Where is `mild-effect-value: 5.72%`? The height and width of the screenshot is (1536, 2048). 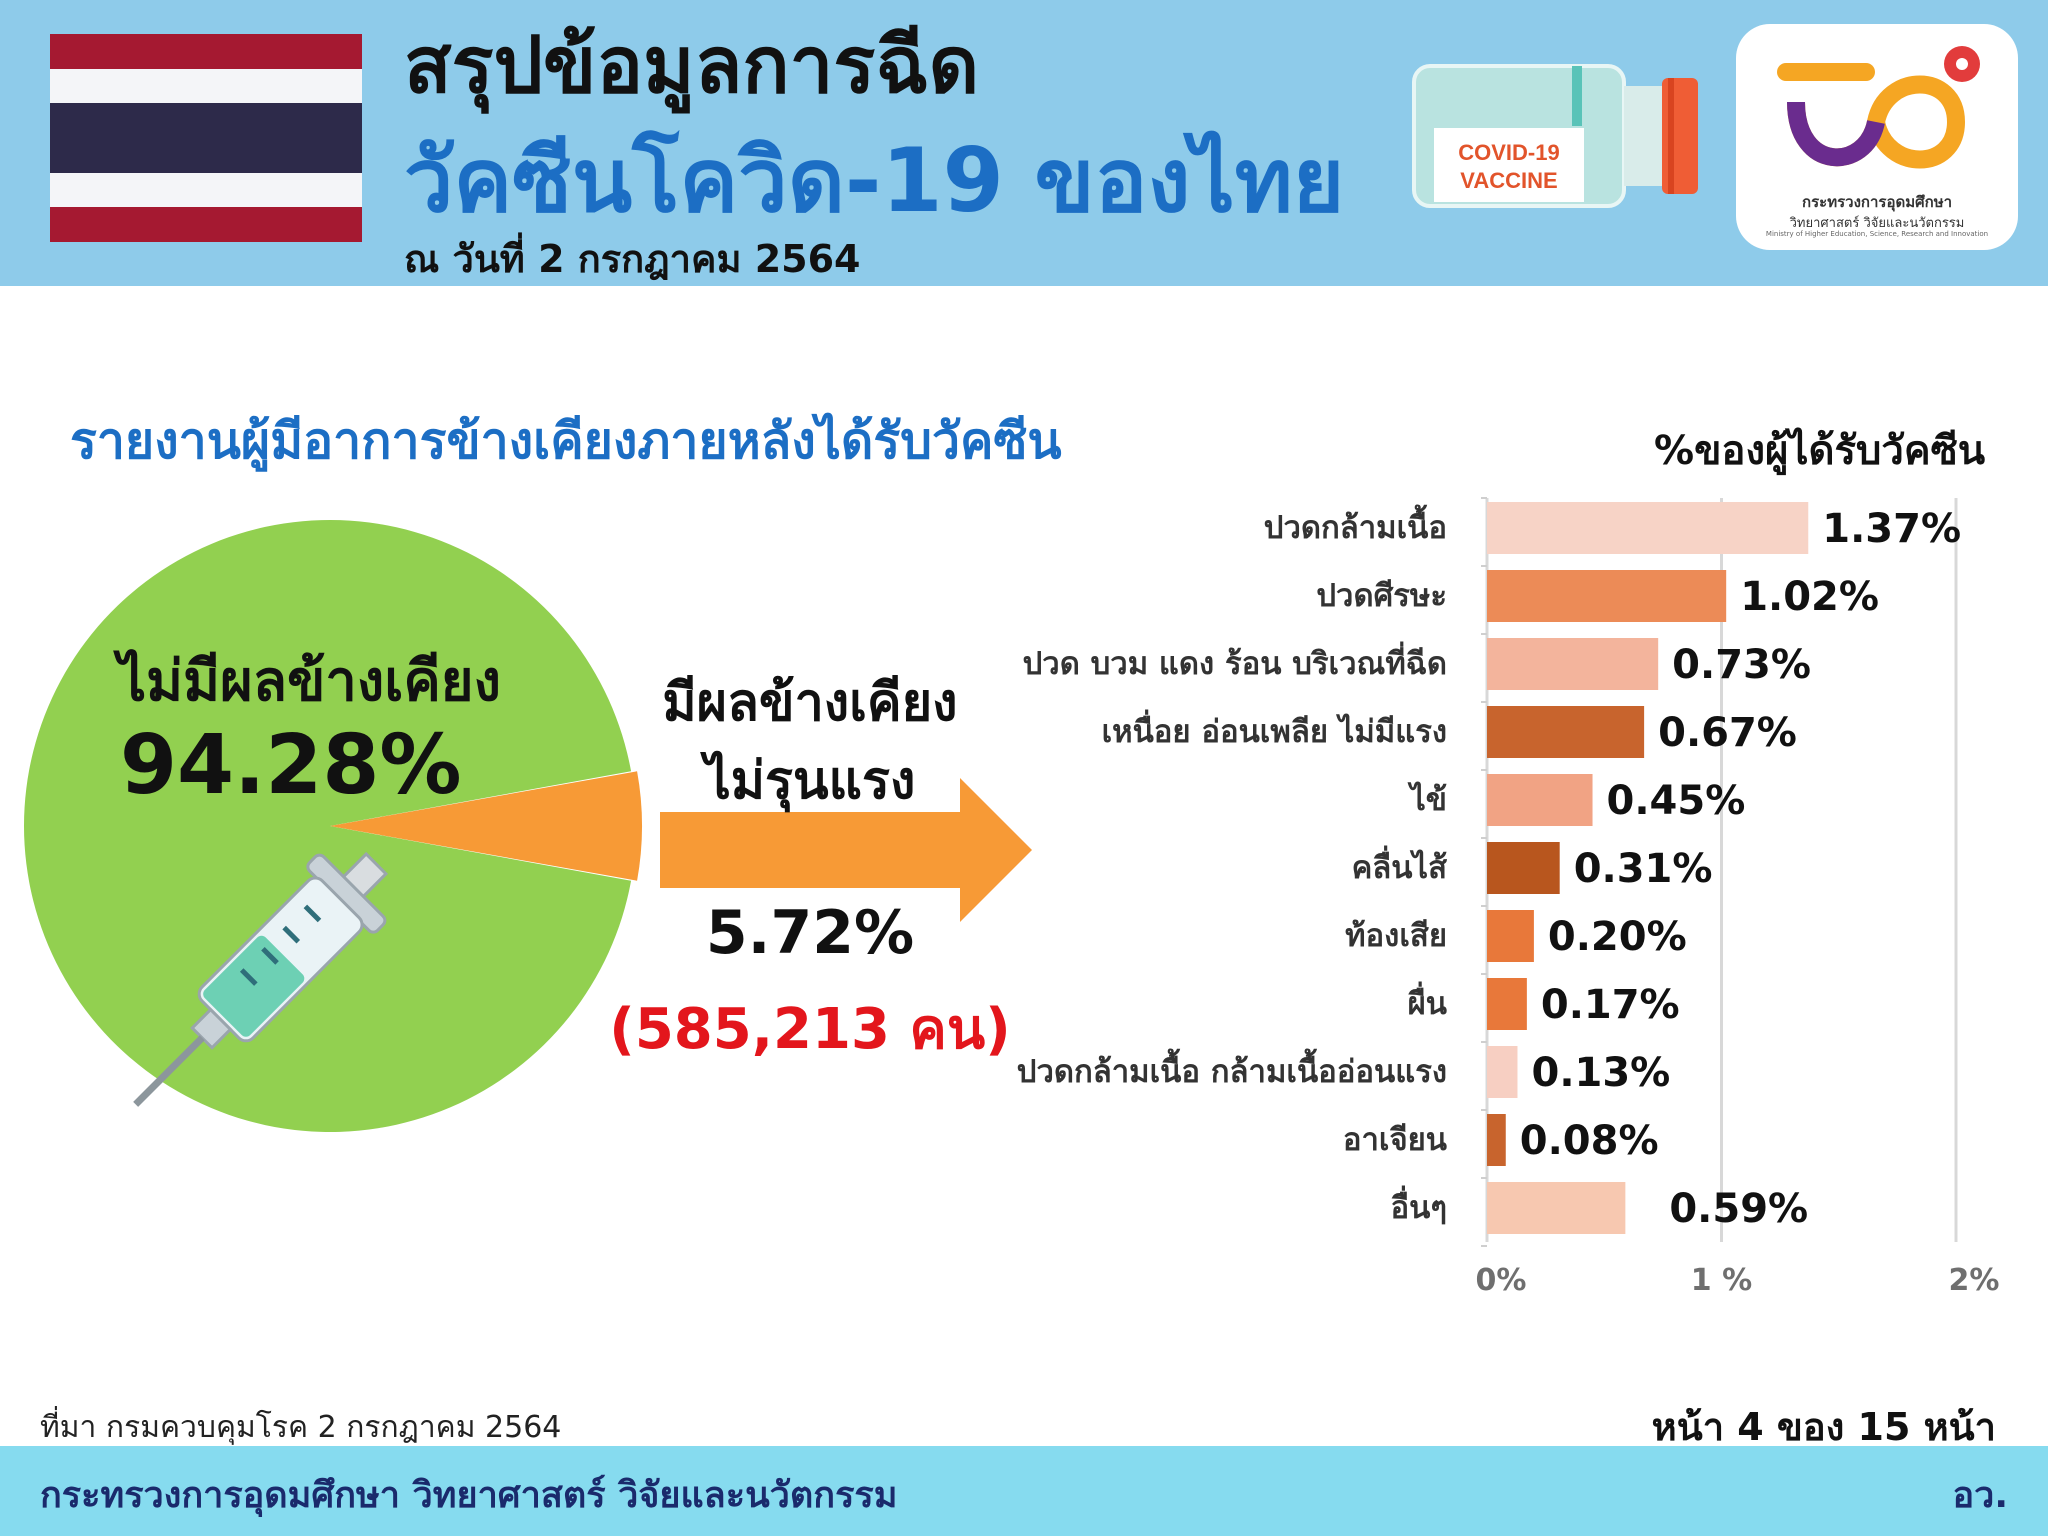
mild-effect-value: 5.72% is located at coordinates (810, 933).